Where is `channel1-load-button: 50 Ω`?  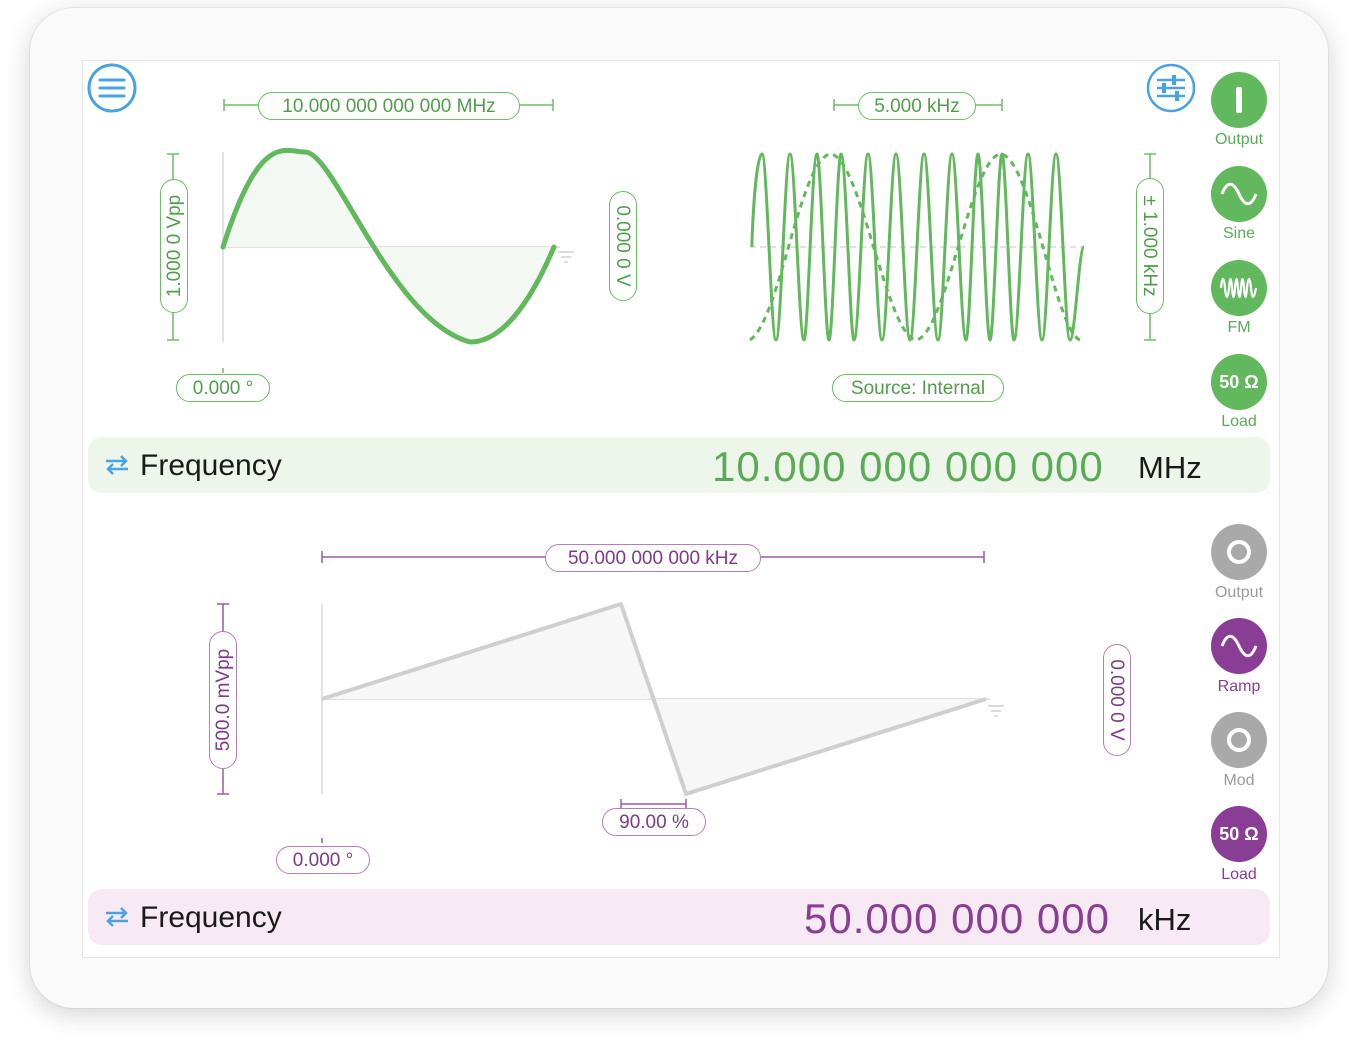 channel1-load-button: 50 Ω is located at coordinates (1239, 382).